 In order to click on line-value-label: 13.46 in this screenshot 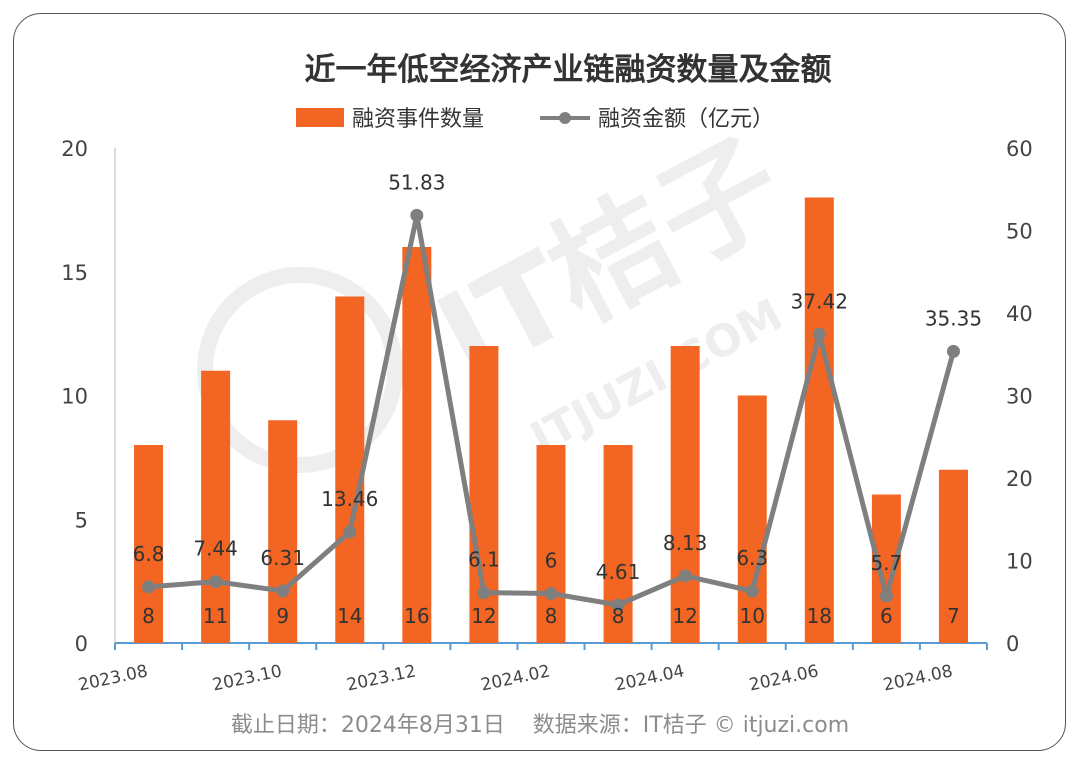, I will do `click(349, 499)`.